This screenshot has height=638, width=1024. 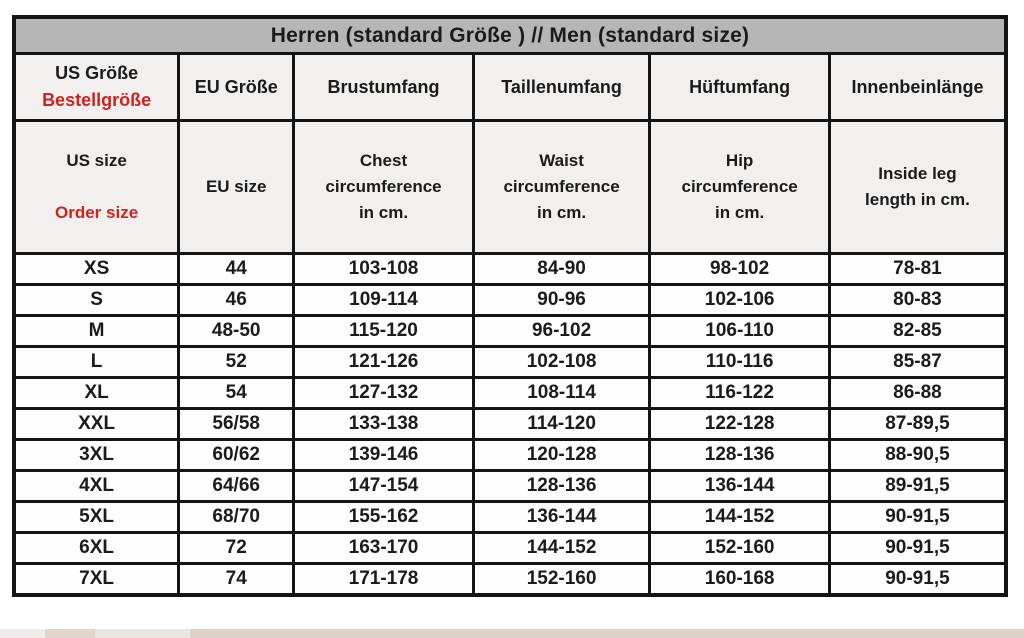 I want to click on header-order-size-label: Order size, so click(x=97, y=213).